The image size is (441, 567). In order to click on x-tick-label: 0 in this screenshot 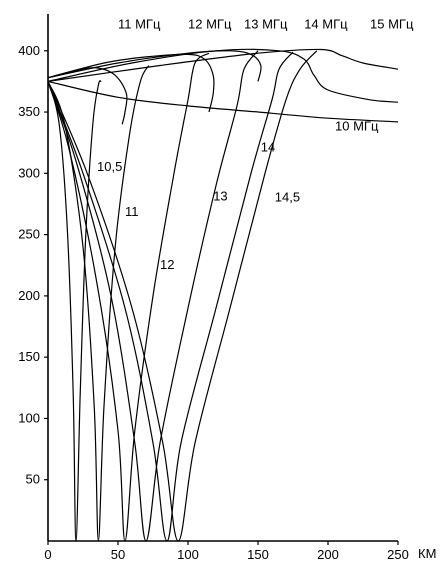, I will do `click(47, 554)`.